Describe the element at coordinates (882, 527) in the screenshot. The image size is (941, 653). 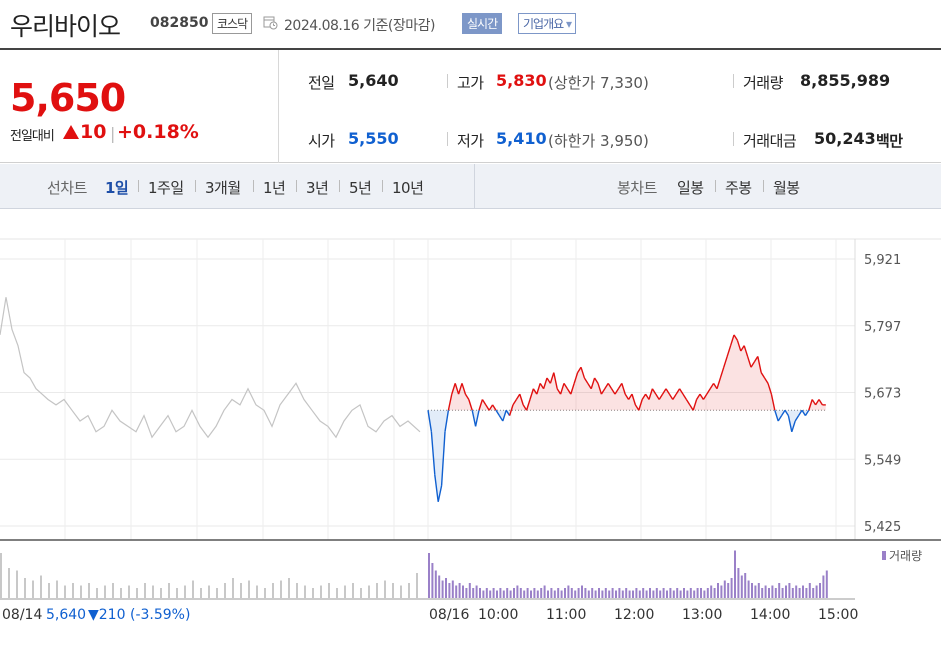
I see `y-tick-label: 5,425` at that location.